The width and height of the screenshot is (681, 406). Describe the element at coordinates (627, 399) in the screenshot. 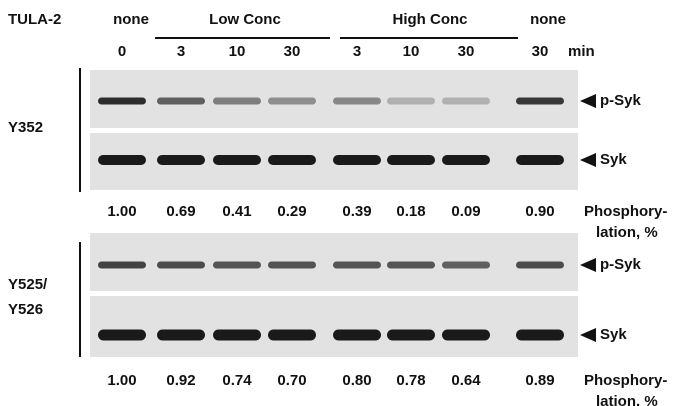

I see `phosphorylation-label: lation. %` at that location.